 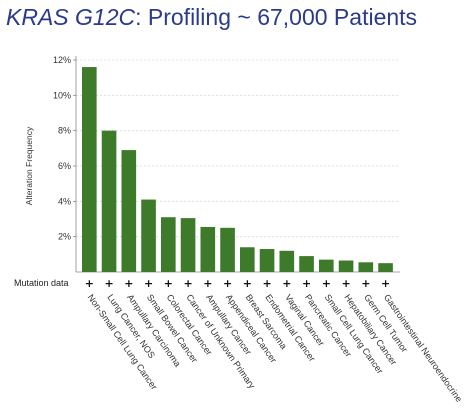 I want to click on y-tick-label: 2%, so click(x=64, y=237).